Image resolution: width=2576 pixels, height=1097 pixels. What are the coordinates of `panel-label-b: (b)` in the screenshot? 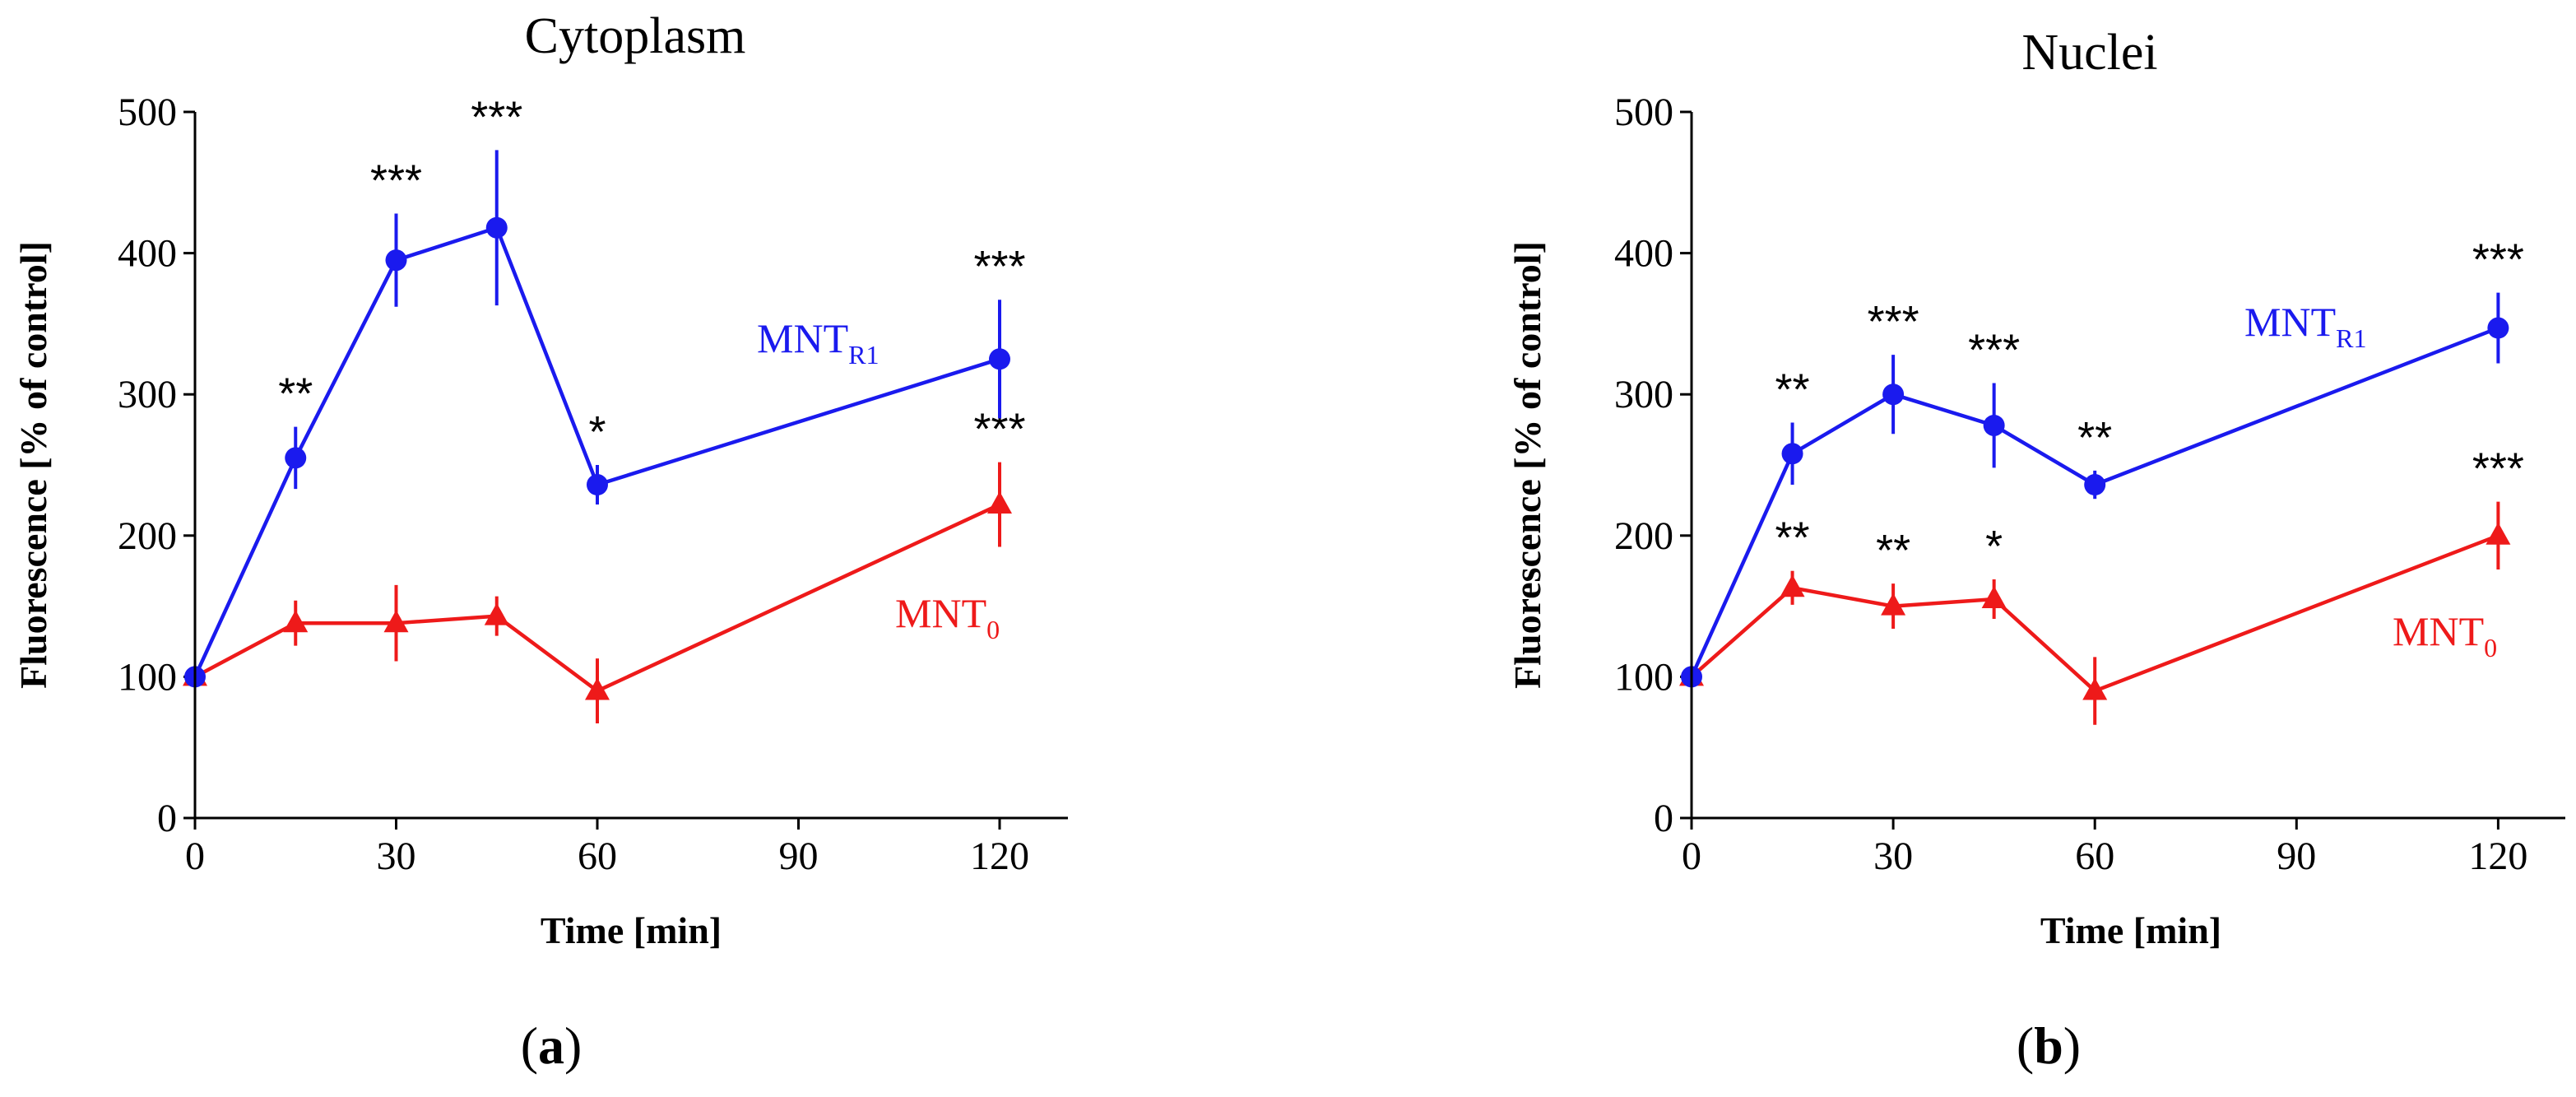 It's located at (2049, 1045).